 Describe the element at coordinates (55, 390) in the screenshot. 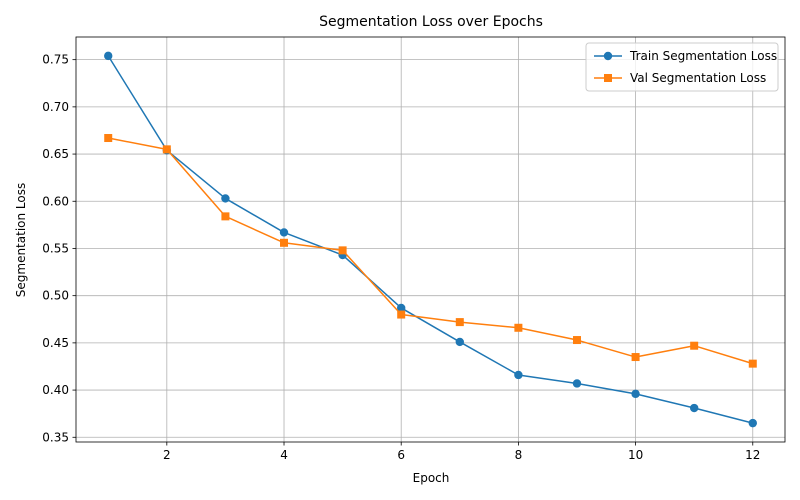

I see `y-tick-label: 0.40` at that location.